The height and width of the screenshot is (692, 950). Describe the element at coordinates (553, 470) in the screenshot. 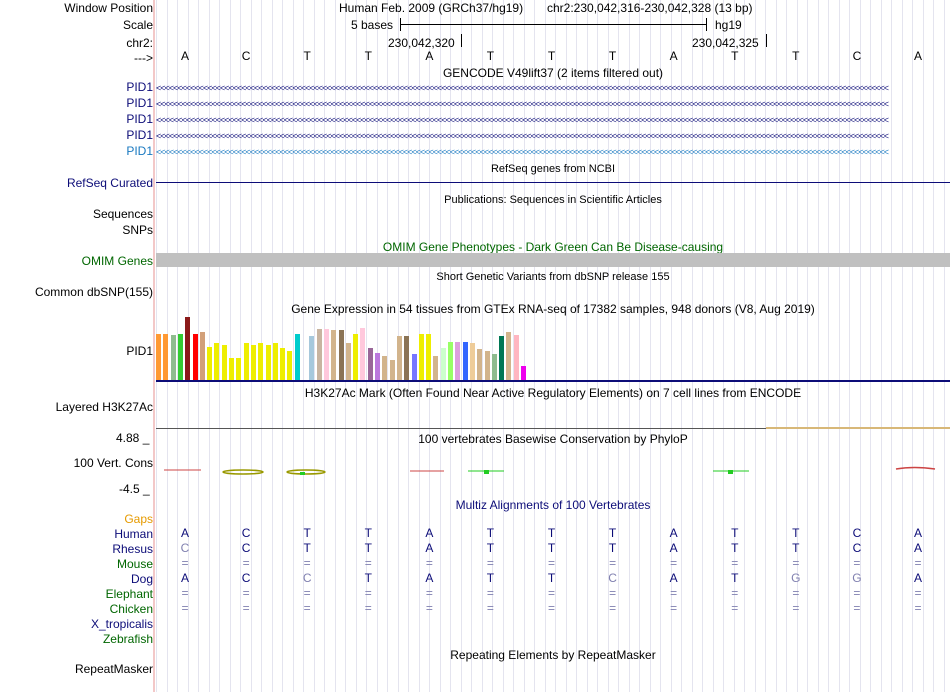

I see `phylop-signal` at that location.